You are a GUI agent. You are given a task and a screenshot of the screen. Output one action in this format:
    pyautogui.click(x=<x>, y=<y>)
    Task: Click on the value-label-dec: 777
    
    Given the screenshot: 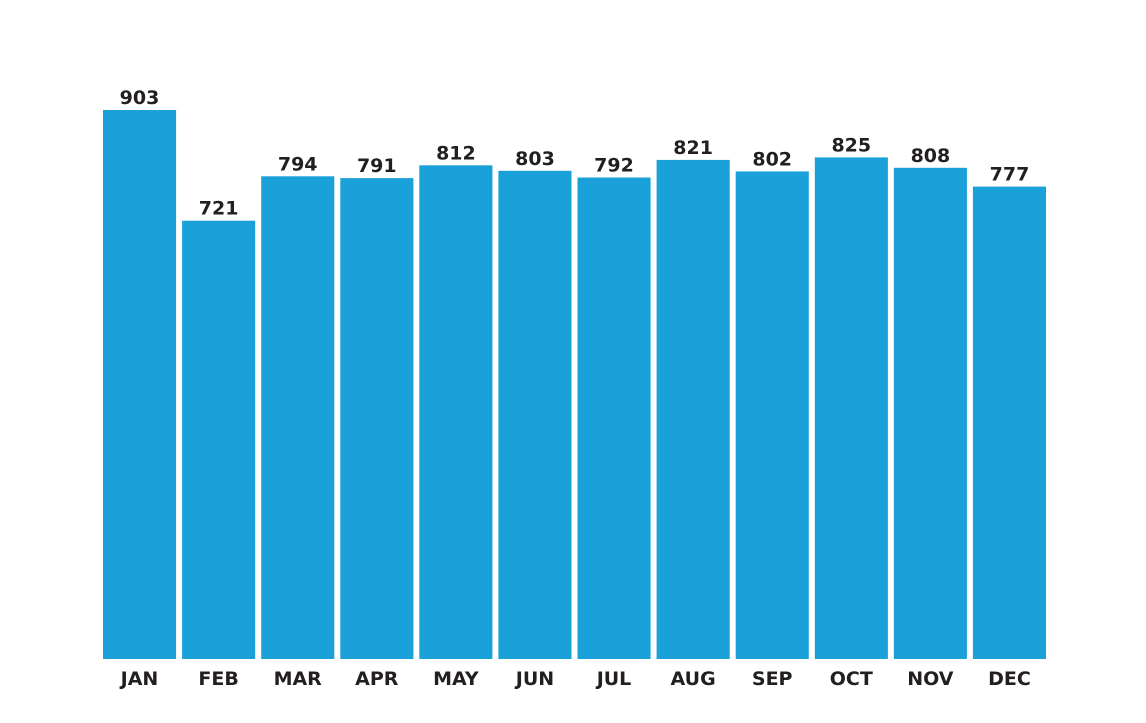 What is the action you would take?
    pyautogui.click(x=1010, y=175)
    